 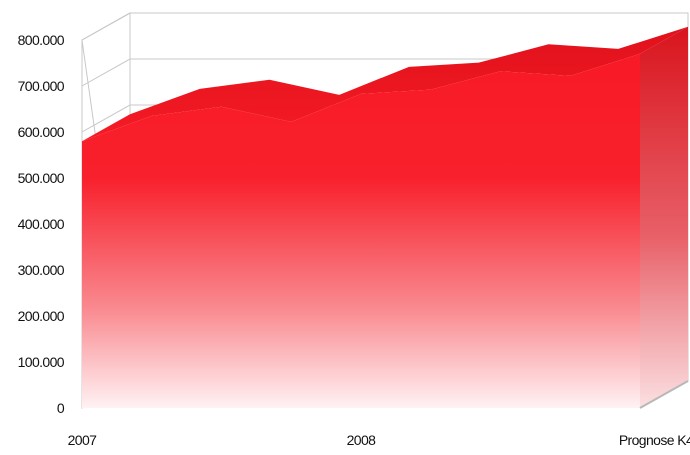 I want to click on y-tick-label: 300.000, so click(x=41, y=270).